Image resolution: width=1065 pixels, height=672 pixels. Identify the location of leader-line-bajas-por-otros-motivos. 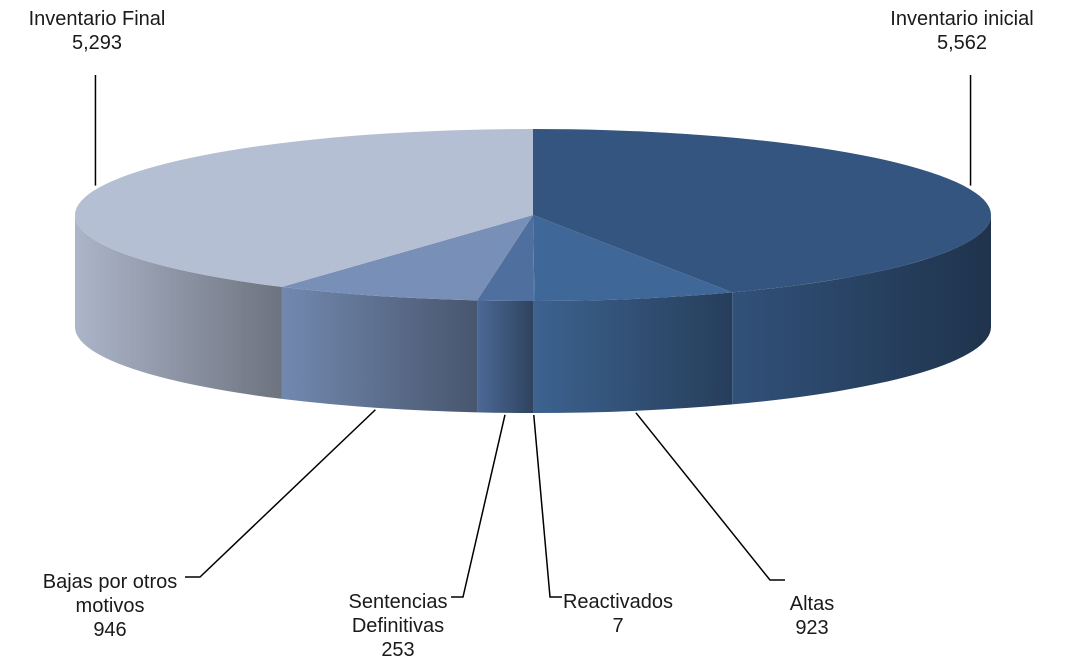
(280, 493).